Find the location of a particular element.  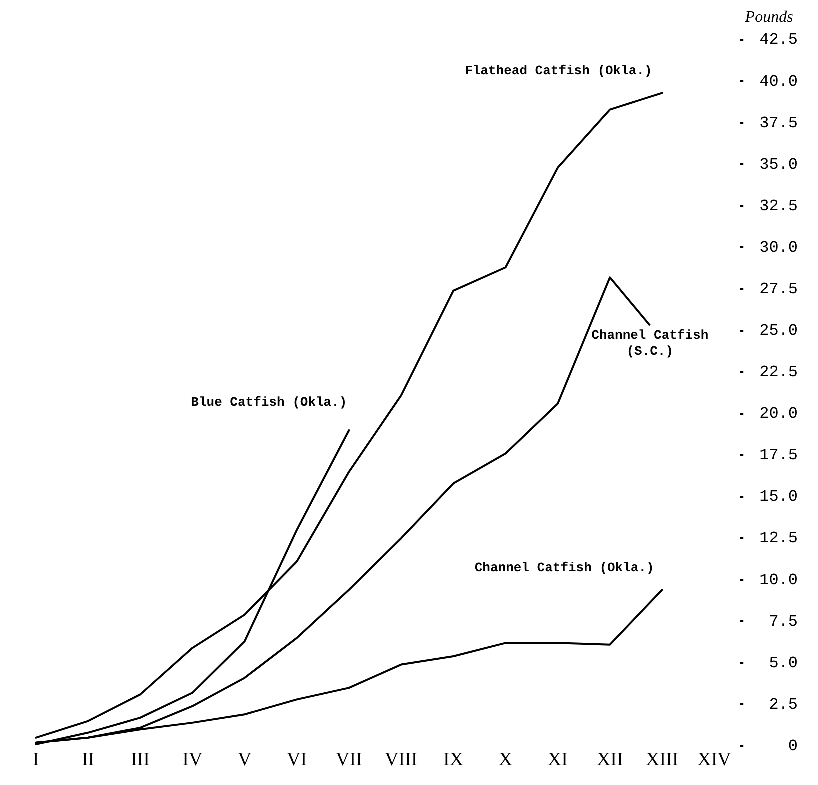

x-tick-label: X is located at coordinates (505, 760).